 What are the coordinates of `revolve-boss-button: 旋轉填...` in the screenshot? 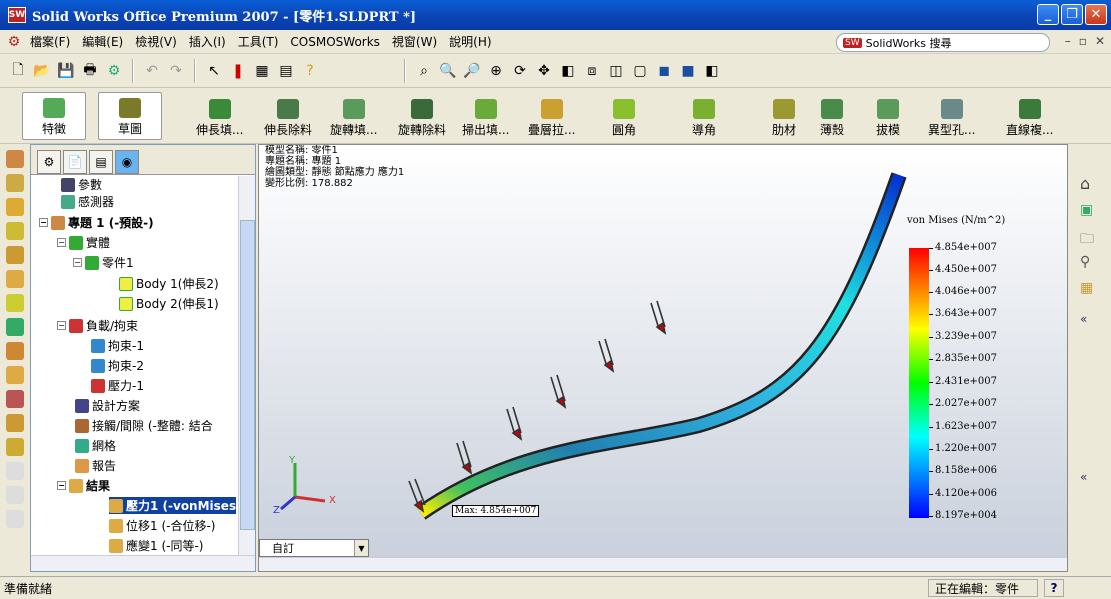 It's located at (353, 116).